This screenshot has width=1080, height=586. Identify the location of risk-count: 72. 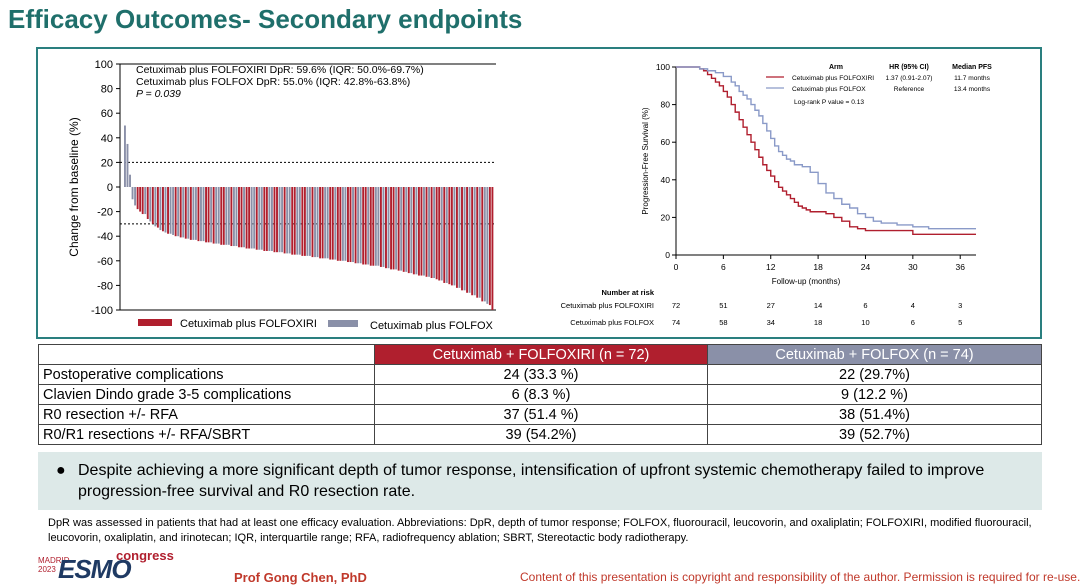
(676, 305).